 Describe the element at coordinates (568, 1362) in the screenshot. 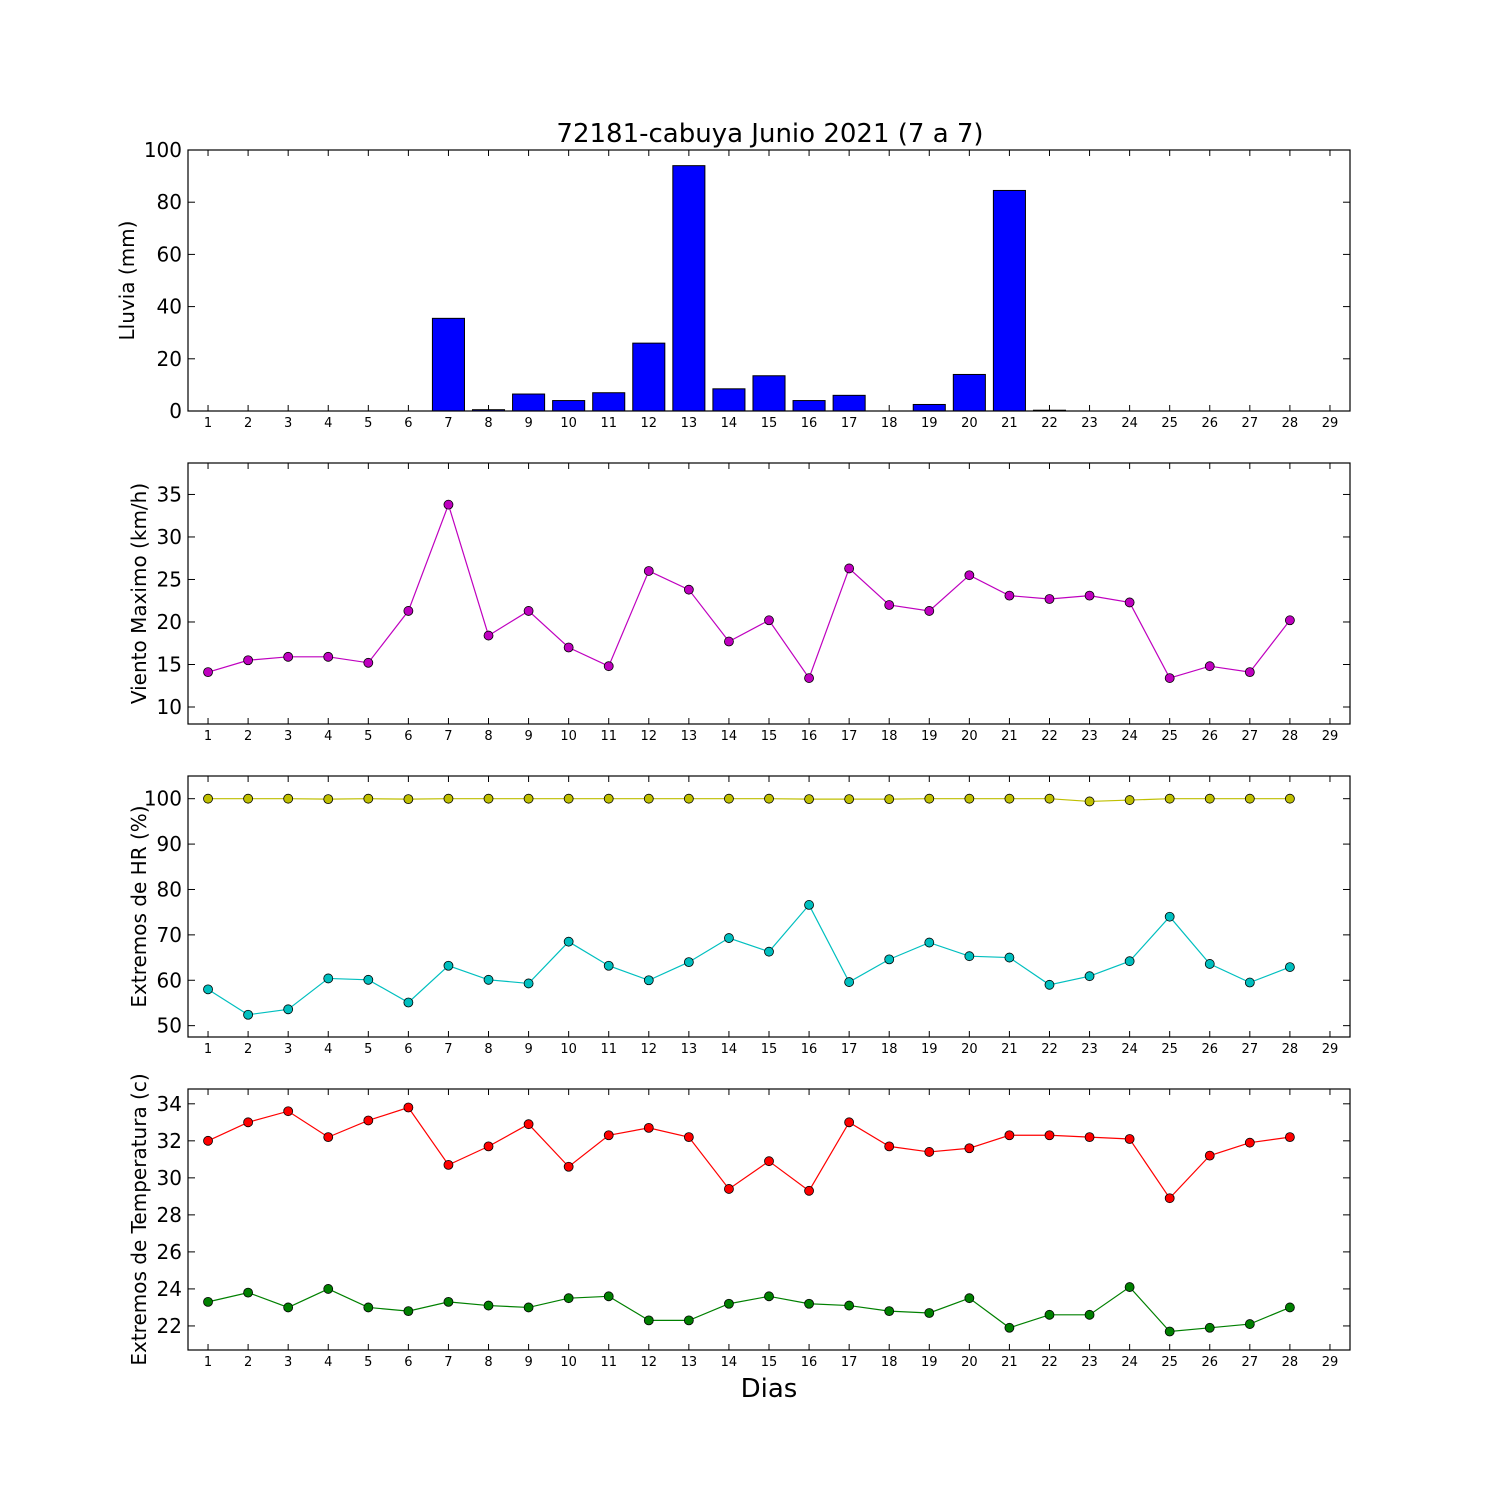

I see `temperature-xtick-label: 10` at that location.